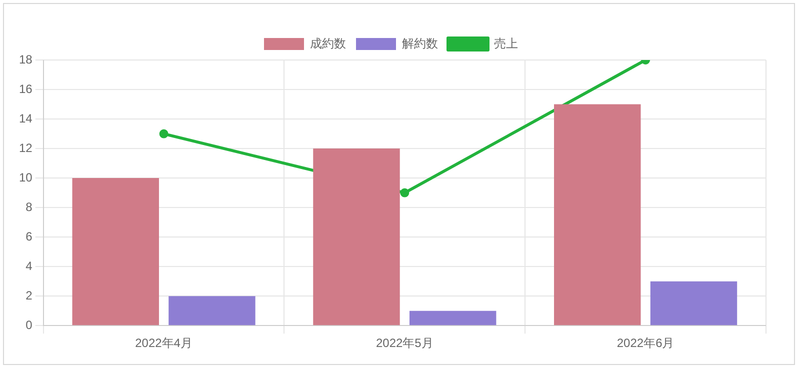  I want to click on legend-label: 解約数, so click(420, 43).